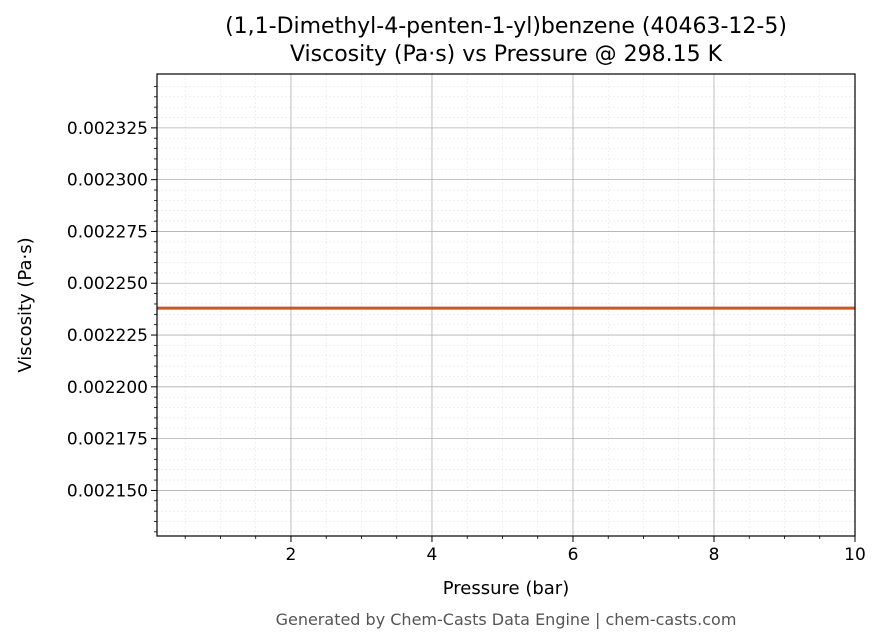  I want to click on y-tick-label: 0.002200, so click(107, 388).